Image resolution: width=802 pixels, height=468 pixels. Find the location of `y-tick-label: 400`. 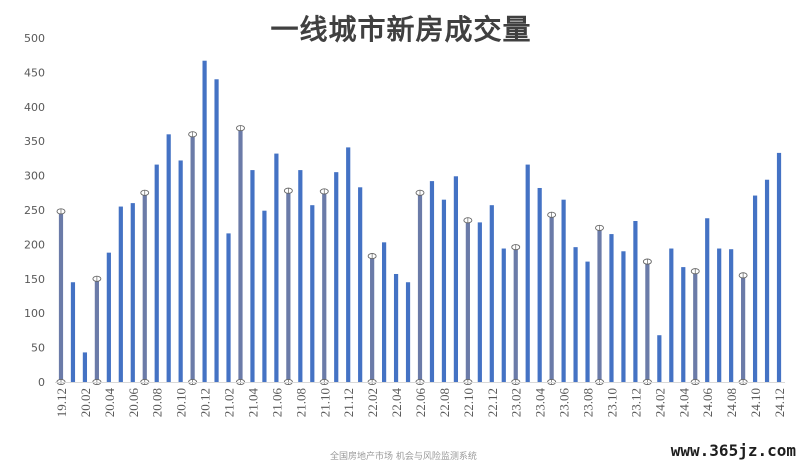

y-tick-label: 400 is located at coordinates (34, 107).